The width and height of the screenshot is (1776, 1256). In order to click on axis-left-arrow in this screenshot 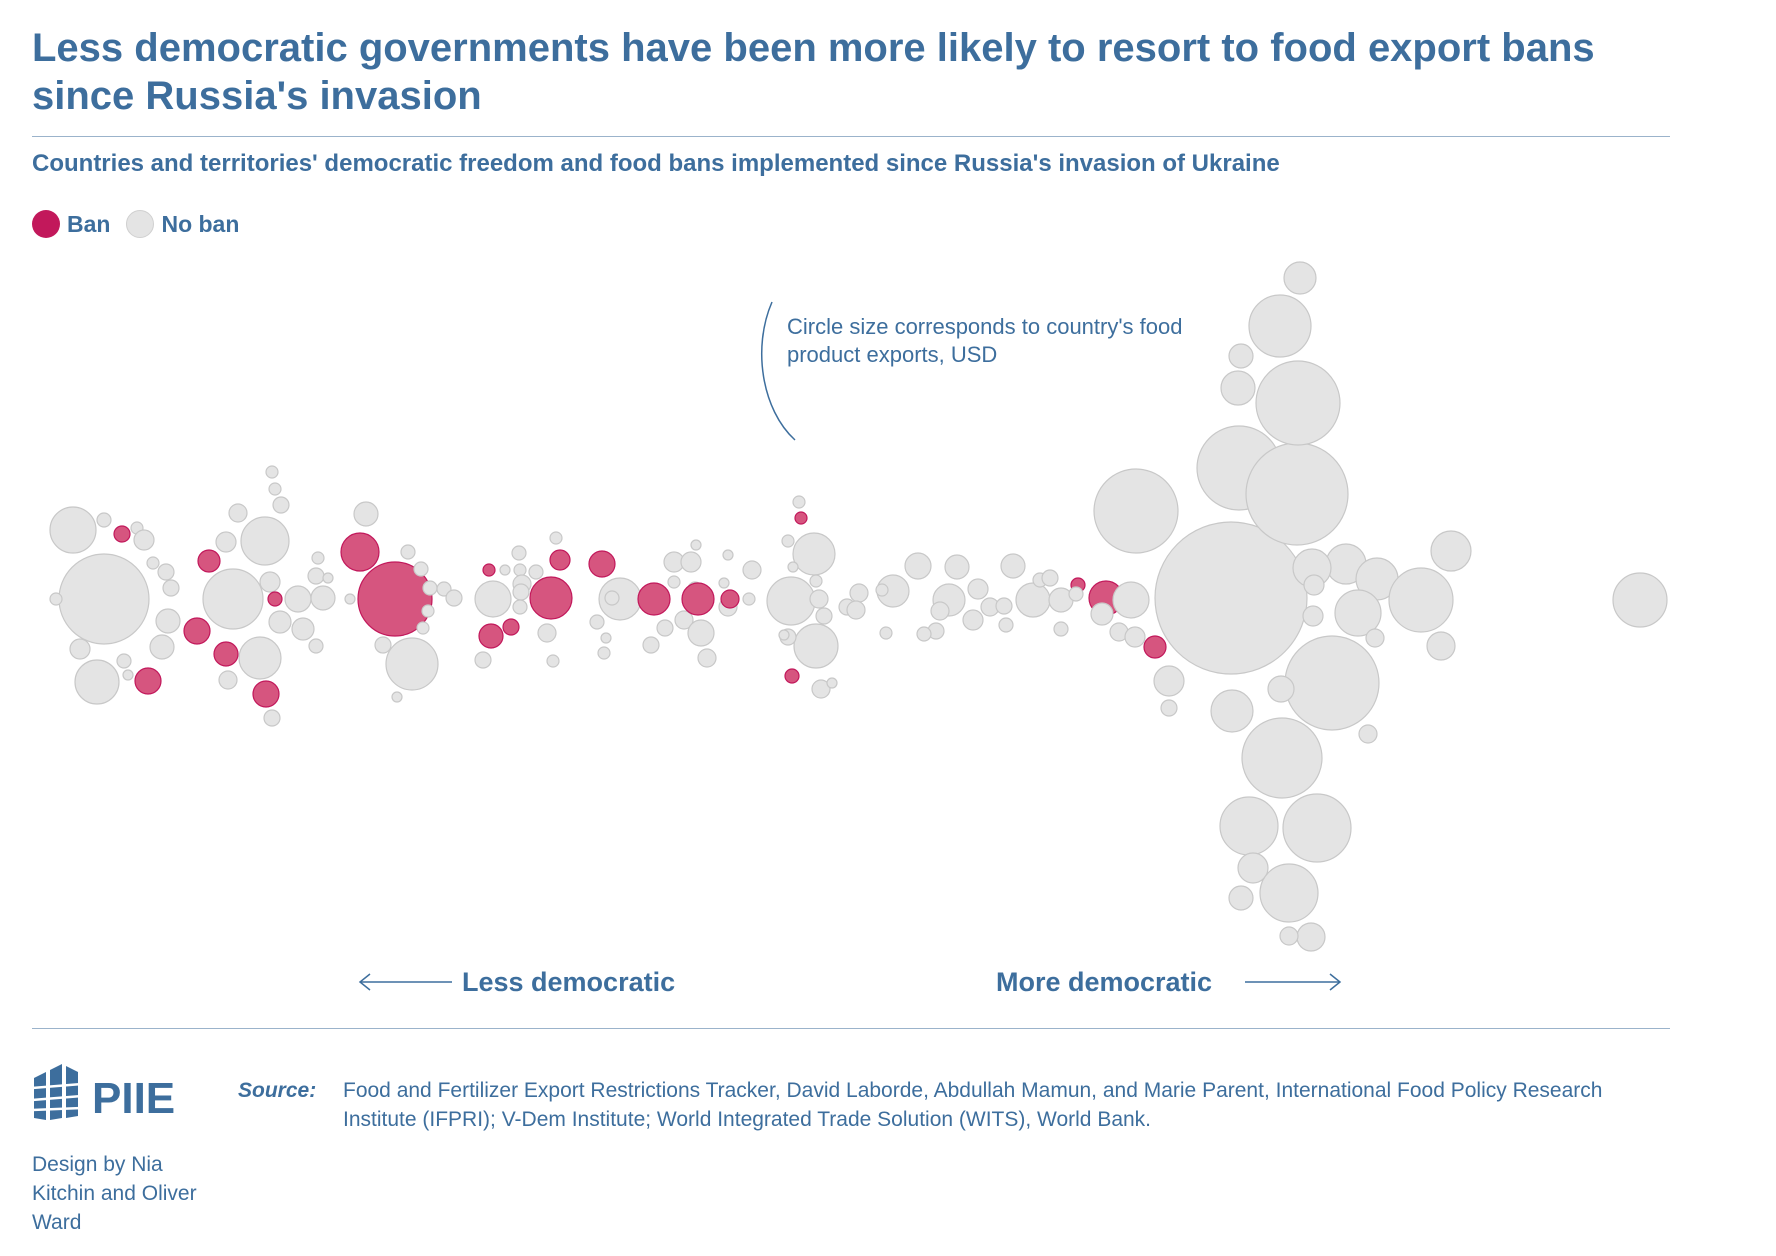, I will do `click(405, 982)`.